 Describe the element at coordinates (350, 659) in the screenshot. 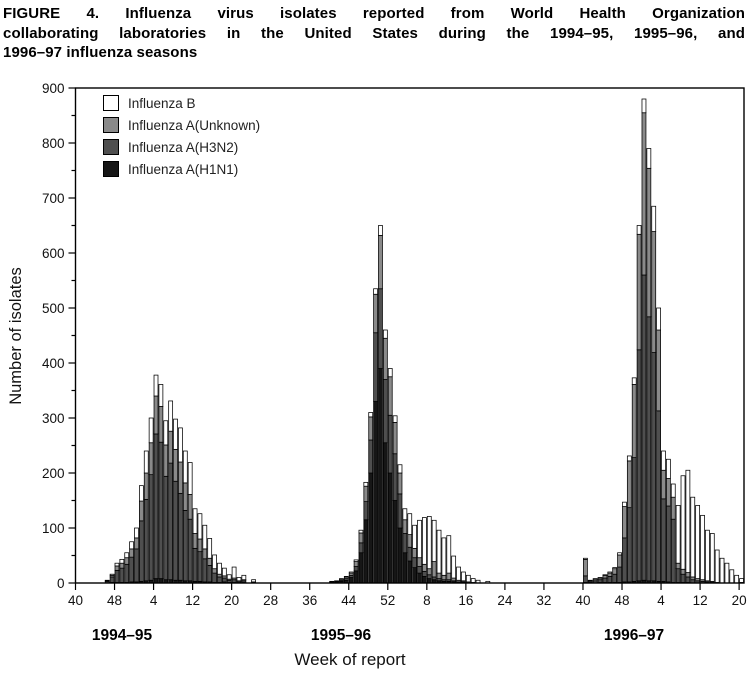

I see `x-axis-label: Week of report` at that location.